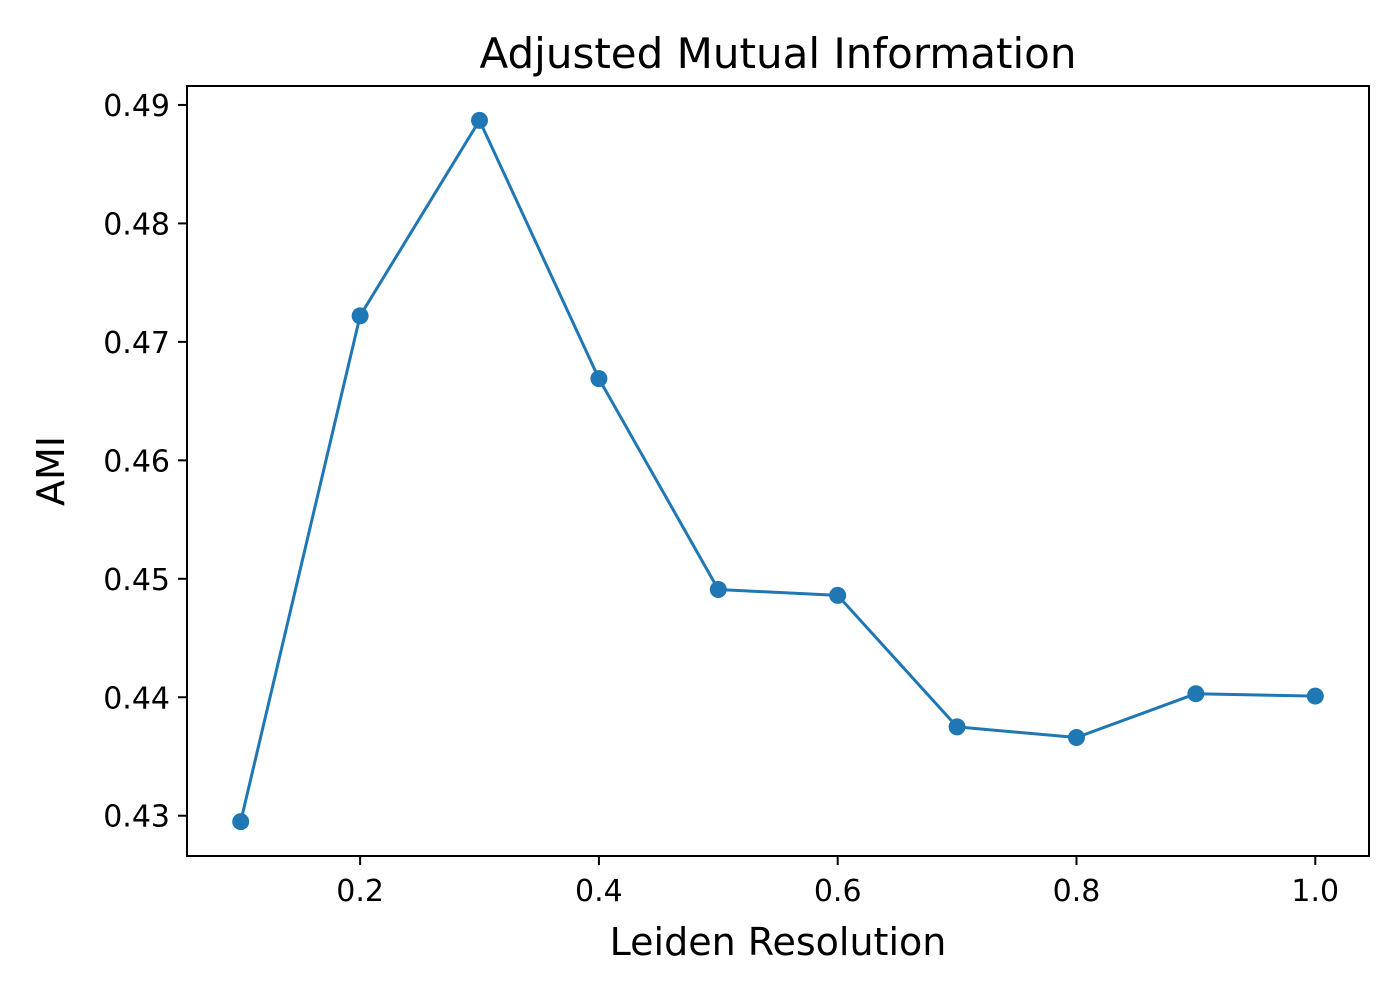 This screenshot has height=1000, width=1400. Describe the element at coordinates (136, 698) in the screenshot. I see `y-tick-label: 0.44` at that location.